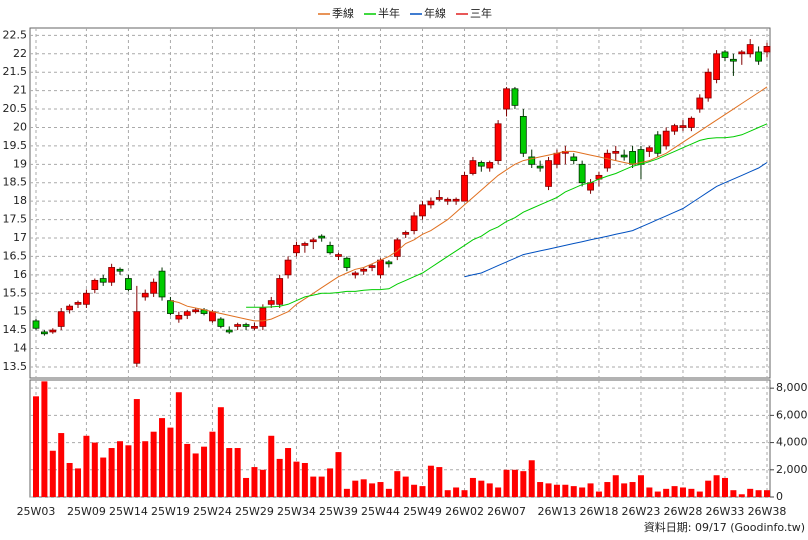 The image size is (808, 540). I want to click on x-tick-label: 26W13, so click(557, 511).